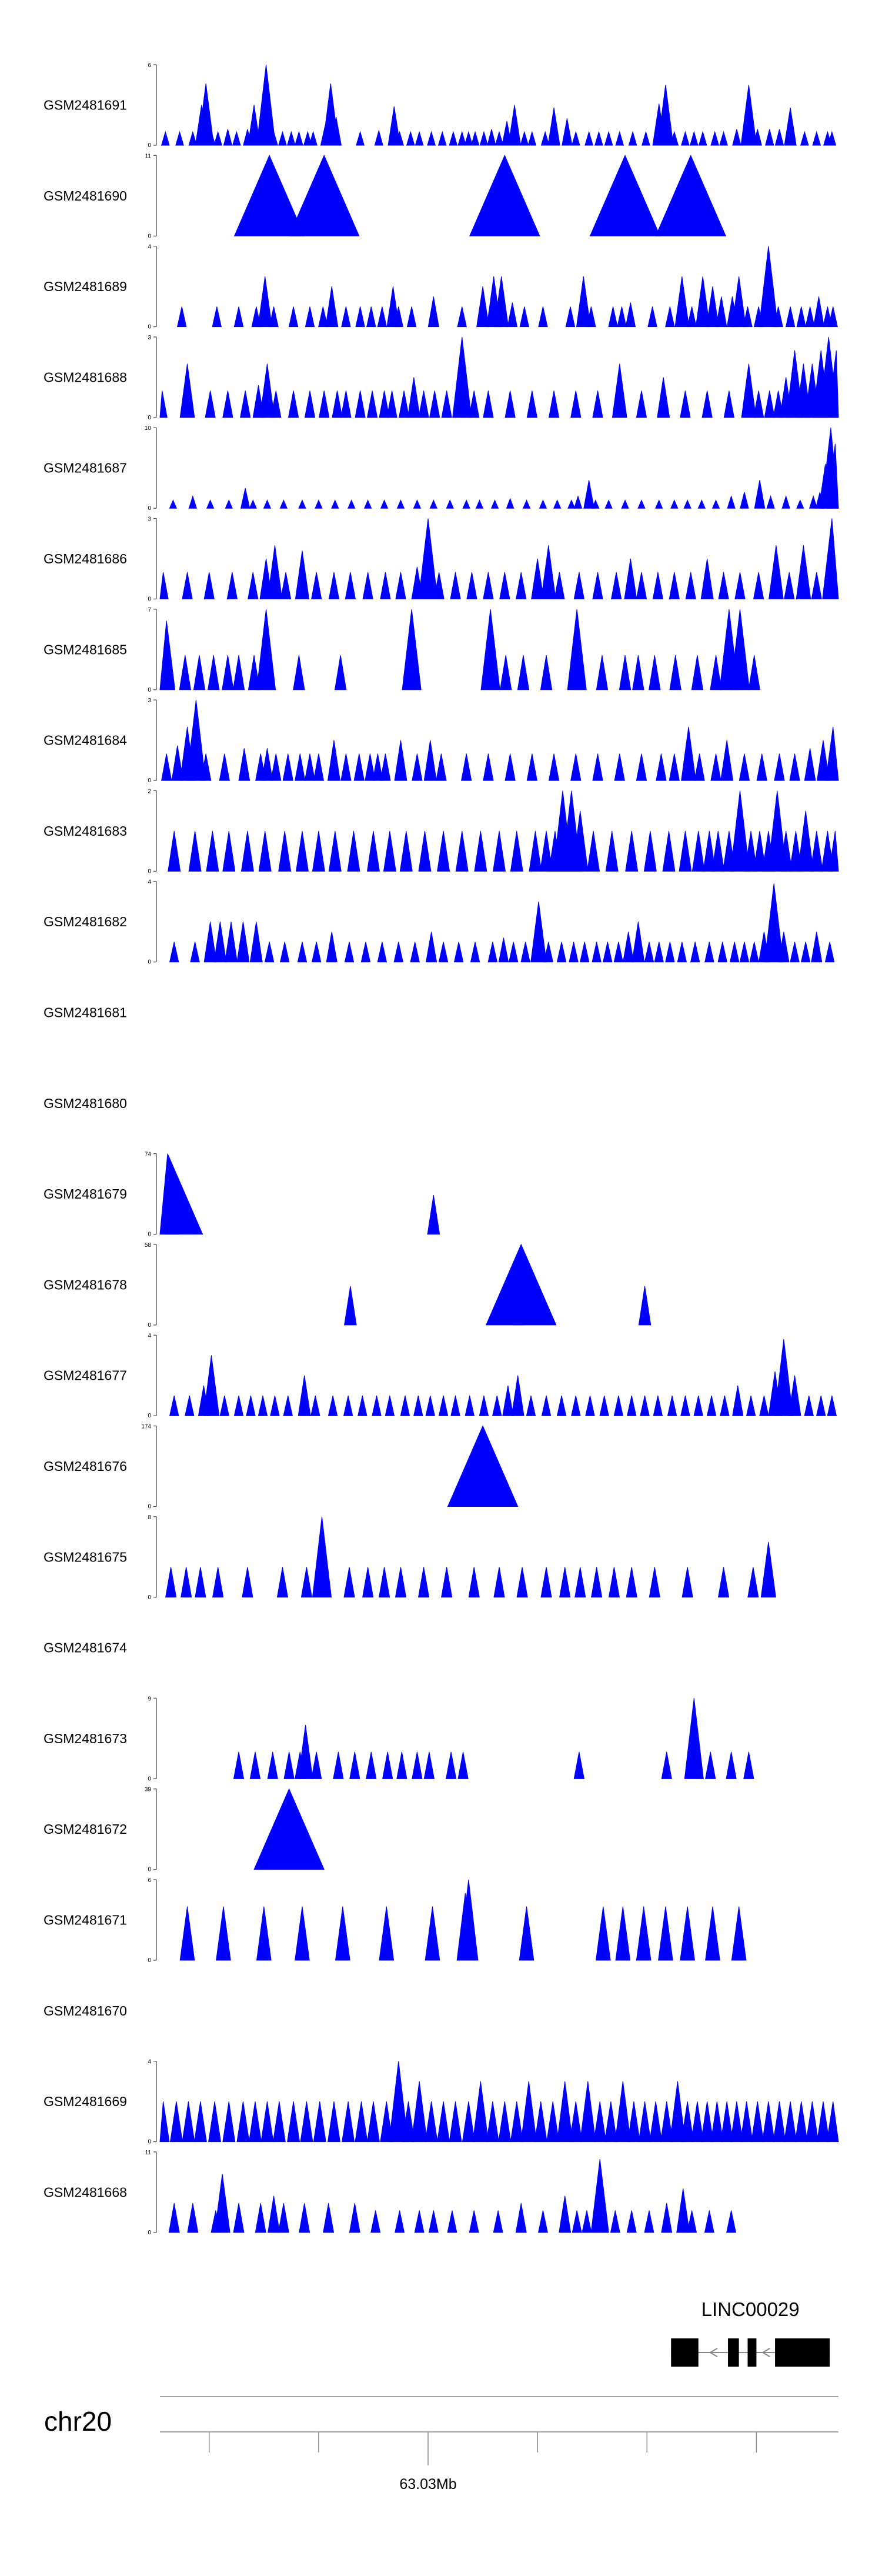  Describe the element at coordinates (85, 1012) in the screenshot. I see `track: GSM2481681` at that location.